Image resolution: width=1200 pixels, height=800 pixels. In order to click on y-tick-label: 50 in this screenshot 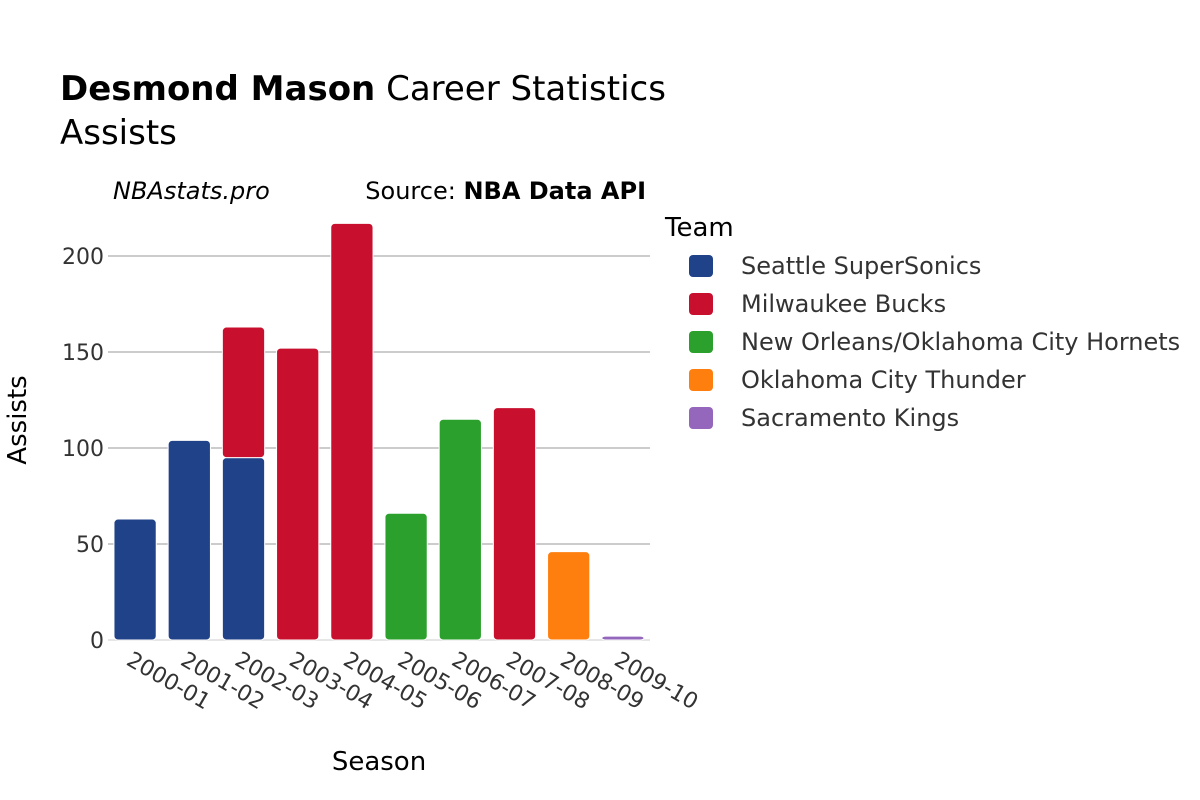, I will do `click(90, 545)`.